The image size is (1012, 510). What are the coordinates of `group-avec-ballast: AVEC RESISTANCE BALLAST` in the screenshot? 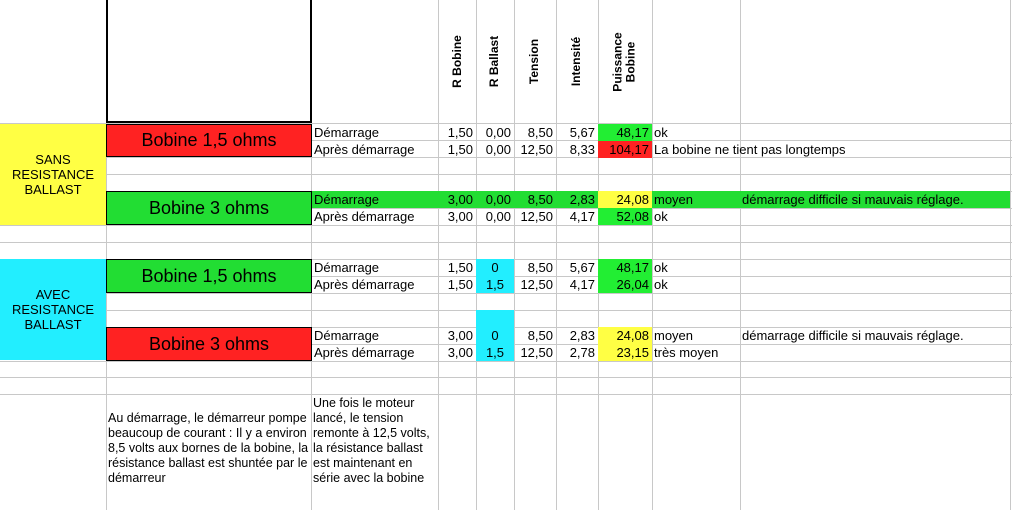 It's located at (53, 309).